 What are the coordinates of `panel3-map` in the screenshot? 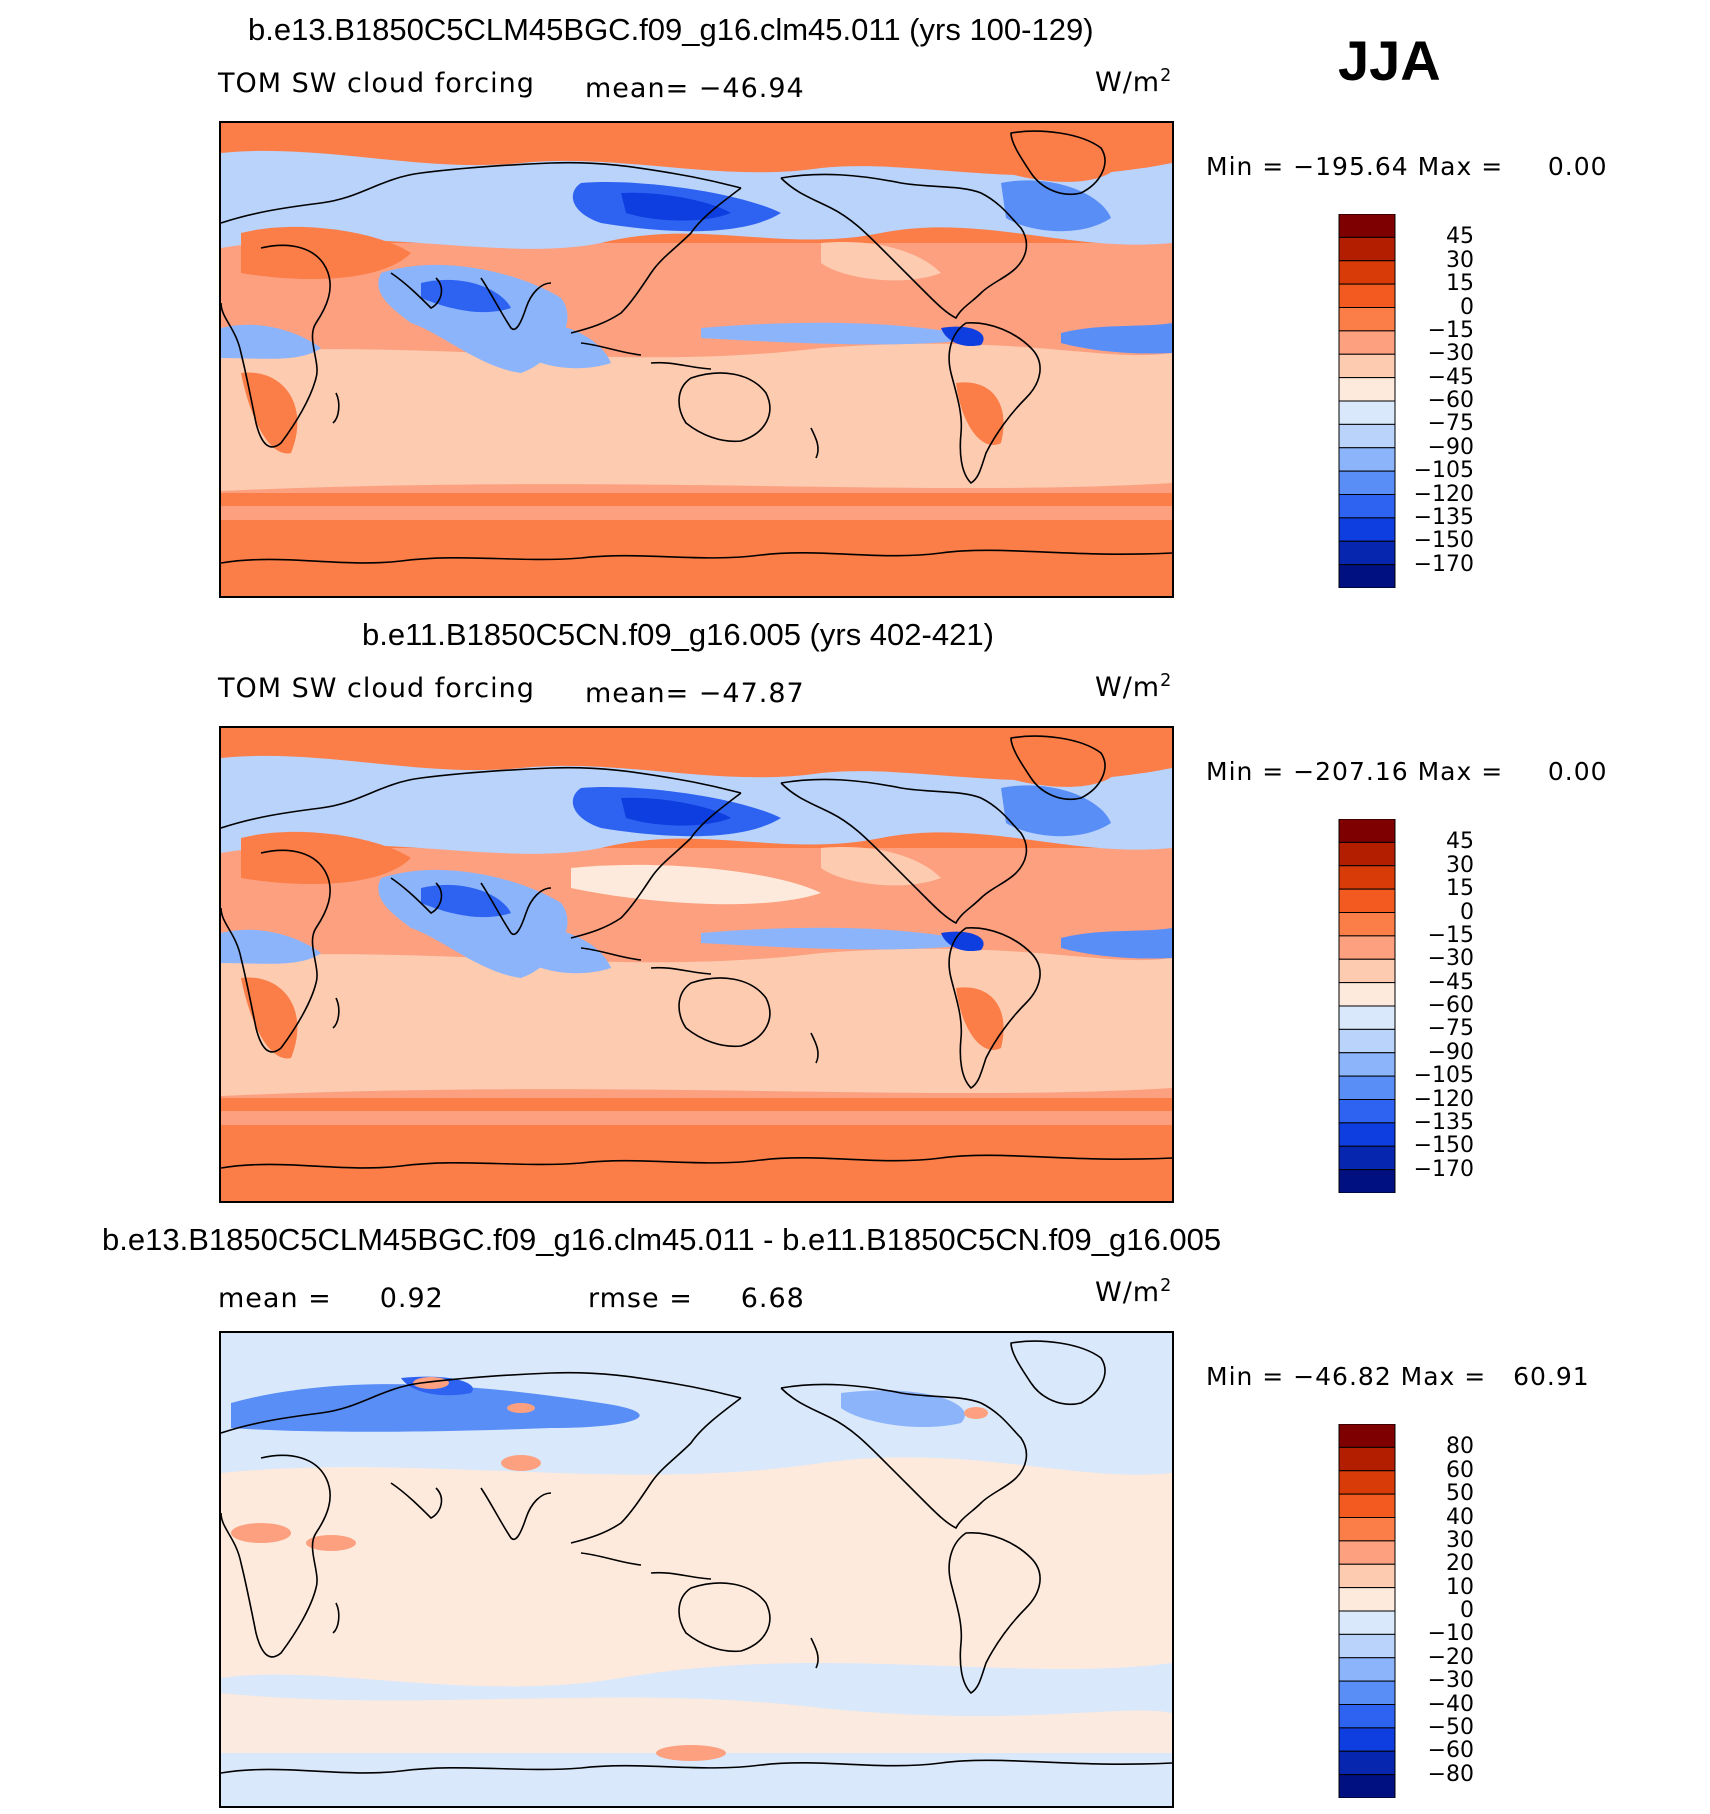 It's located at (696, 1569).